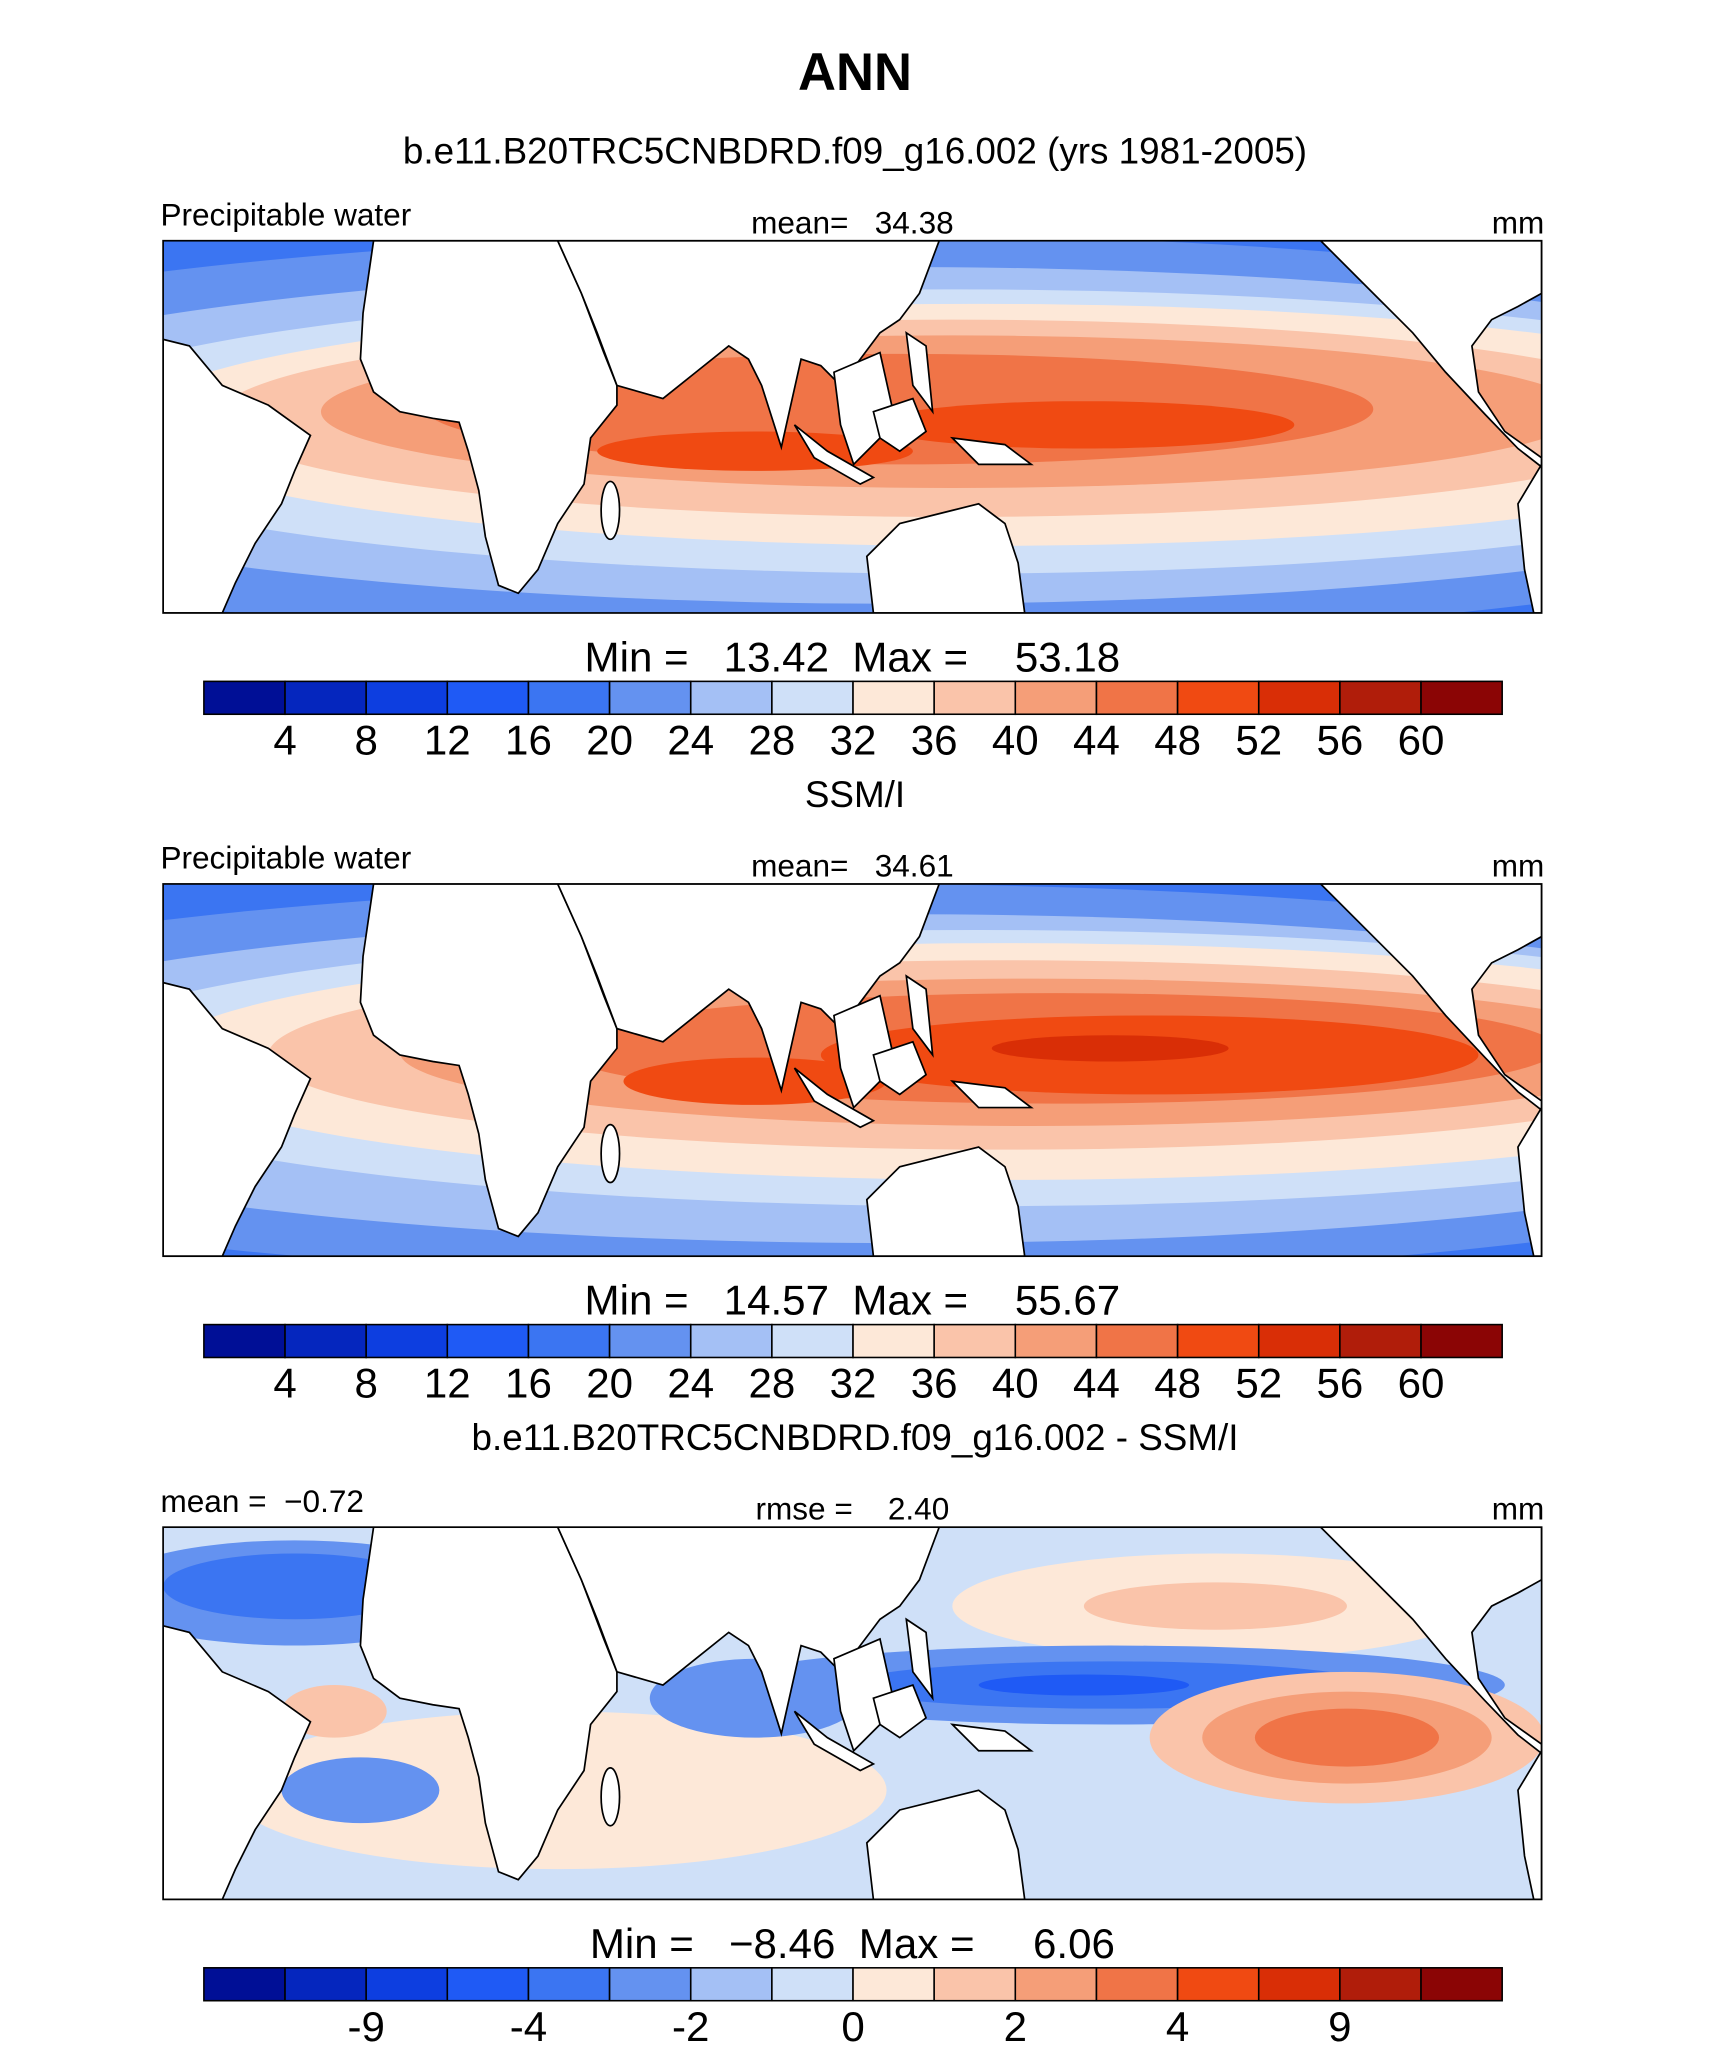 The height and width of the screenshot is (2067, 1710). What do you see at coordinates (365, 2026) in the screenshot?
I see `colorbar-tick-label: -9` at bounding box center [365, 2026].